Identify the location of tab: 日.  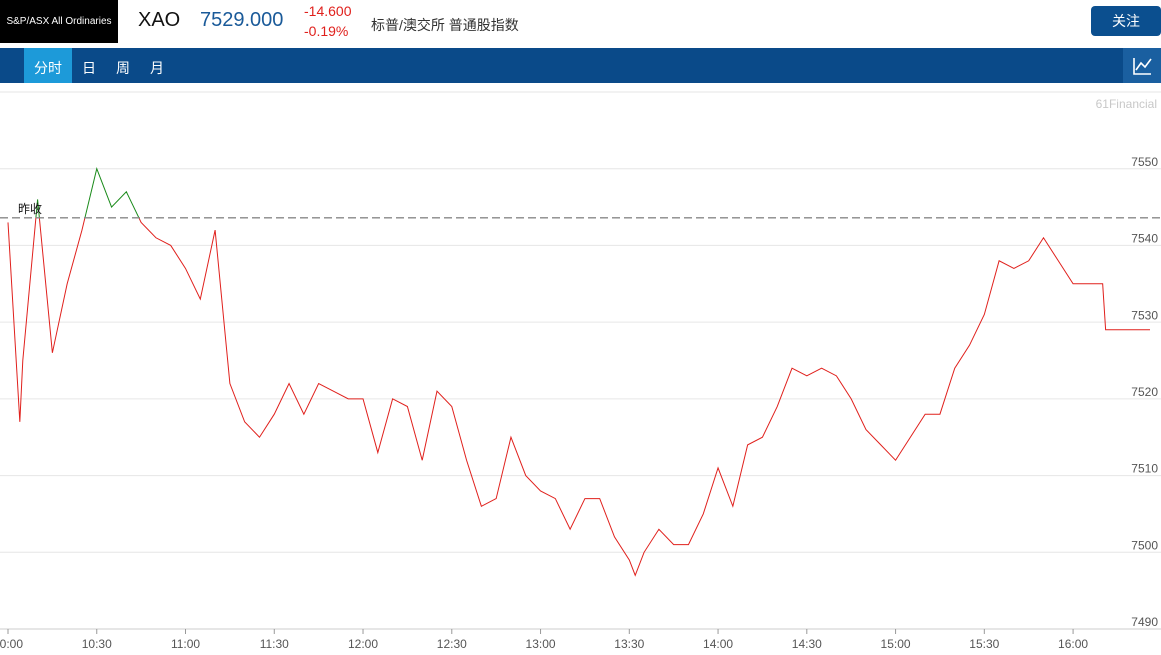
(89, 68).